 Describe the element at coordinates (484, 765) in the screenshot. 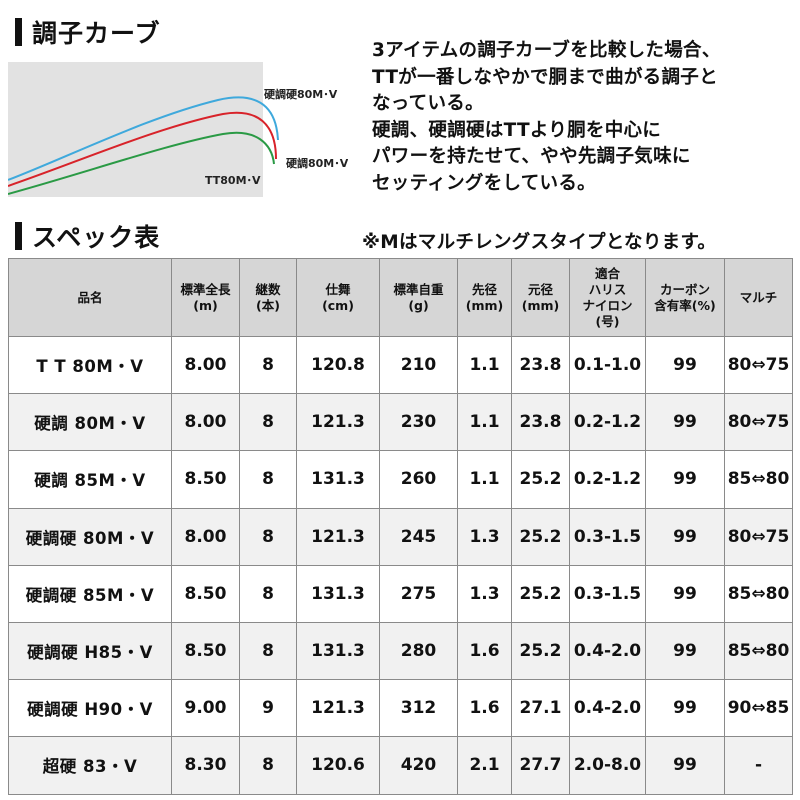

I see `table-cell: 2.1` at that location.